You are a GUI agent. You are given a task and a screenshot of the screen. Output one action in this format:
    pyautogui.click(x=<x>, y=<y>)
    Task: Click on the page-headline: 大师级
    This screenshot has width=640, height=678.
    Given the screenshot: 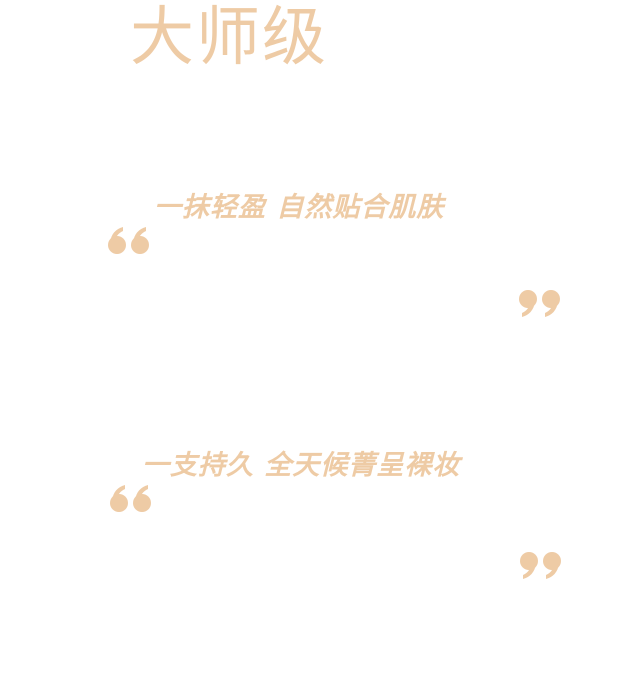 What is the action you would take?
    pyautogui.click(x=229, y=38)
    